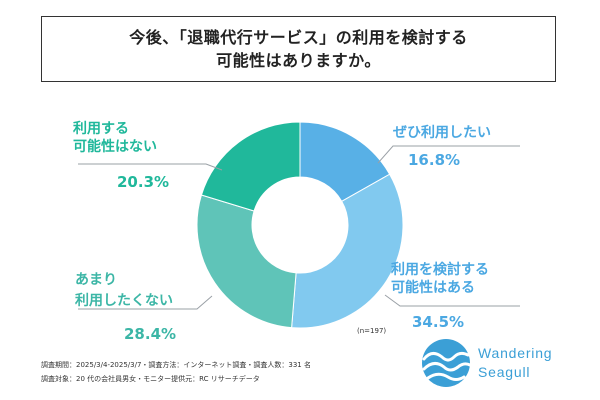 This screenshot has height=400, width=600. I want to click on label-definitely-use: ぜひ利用したい, so click(442, 133).